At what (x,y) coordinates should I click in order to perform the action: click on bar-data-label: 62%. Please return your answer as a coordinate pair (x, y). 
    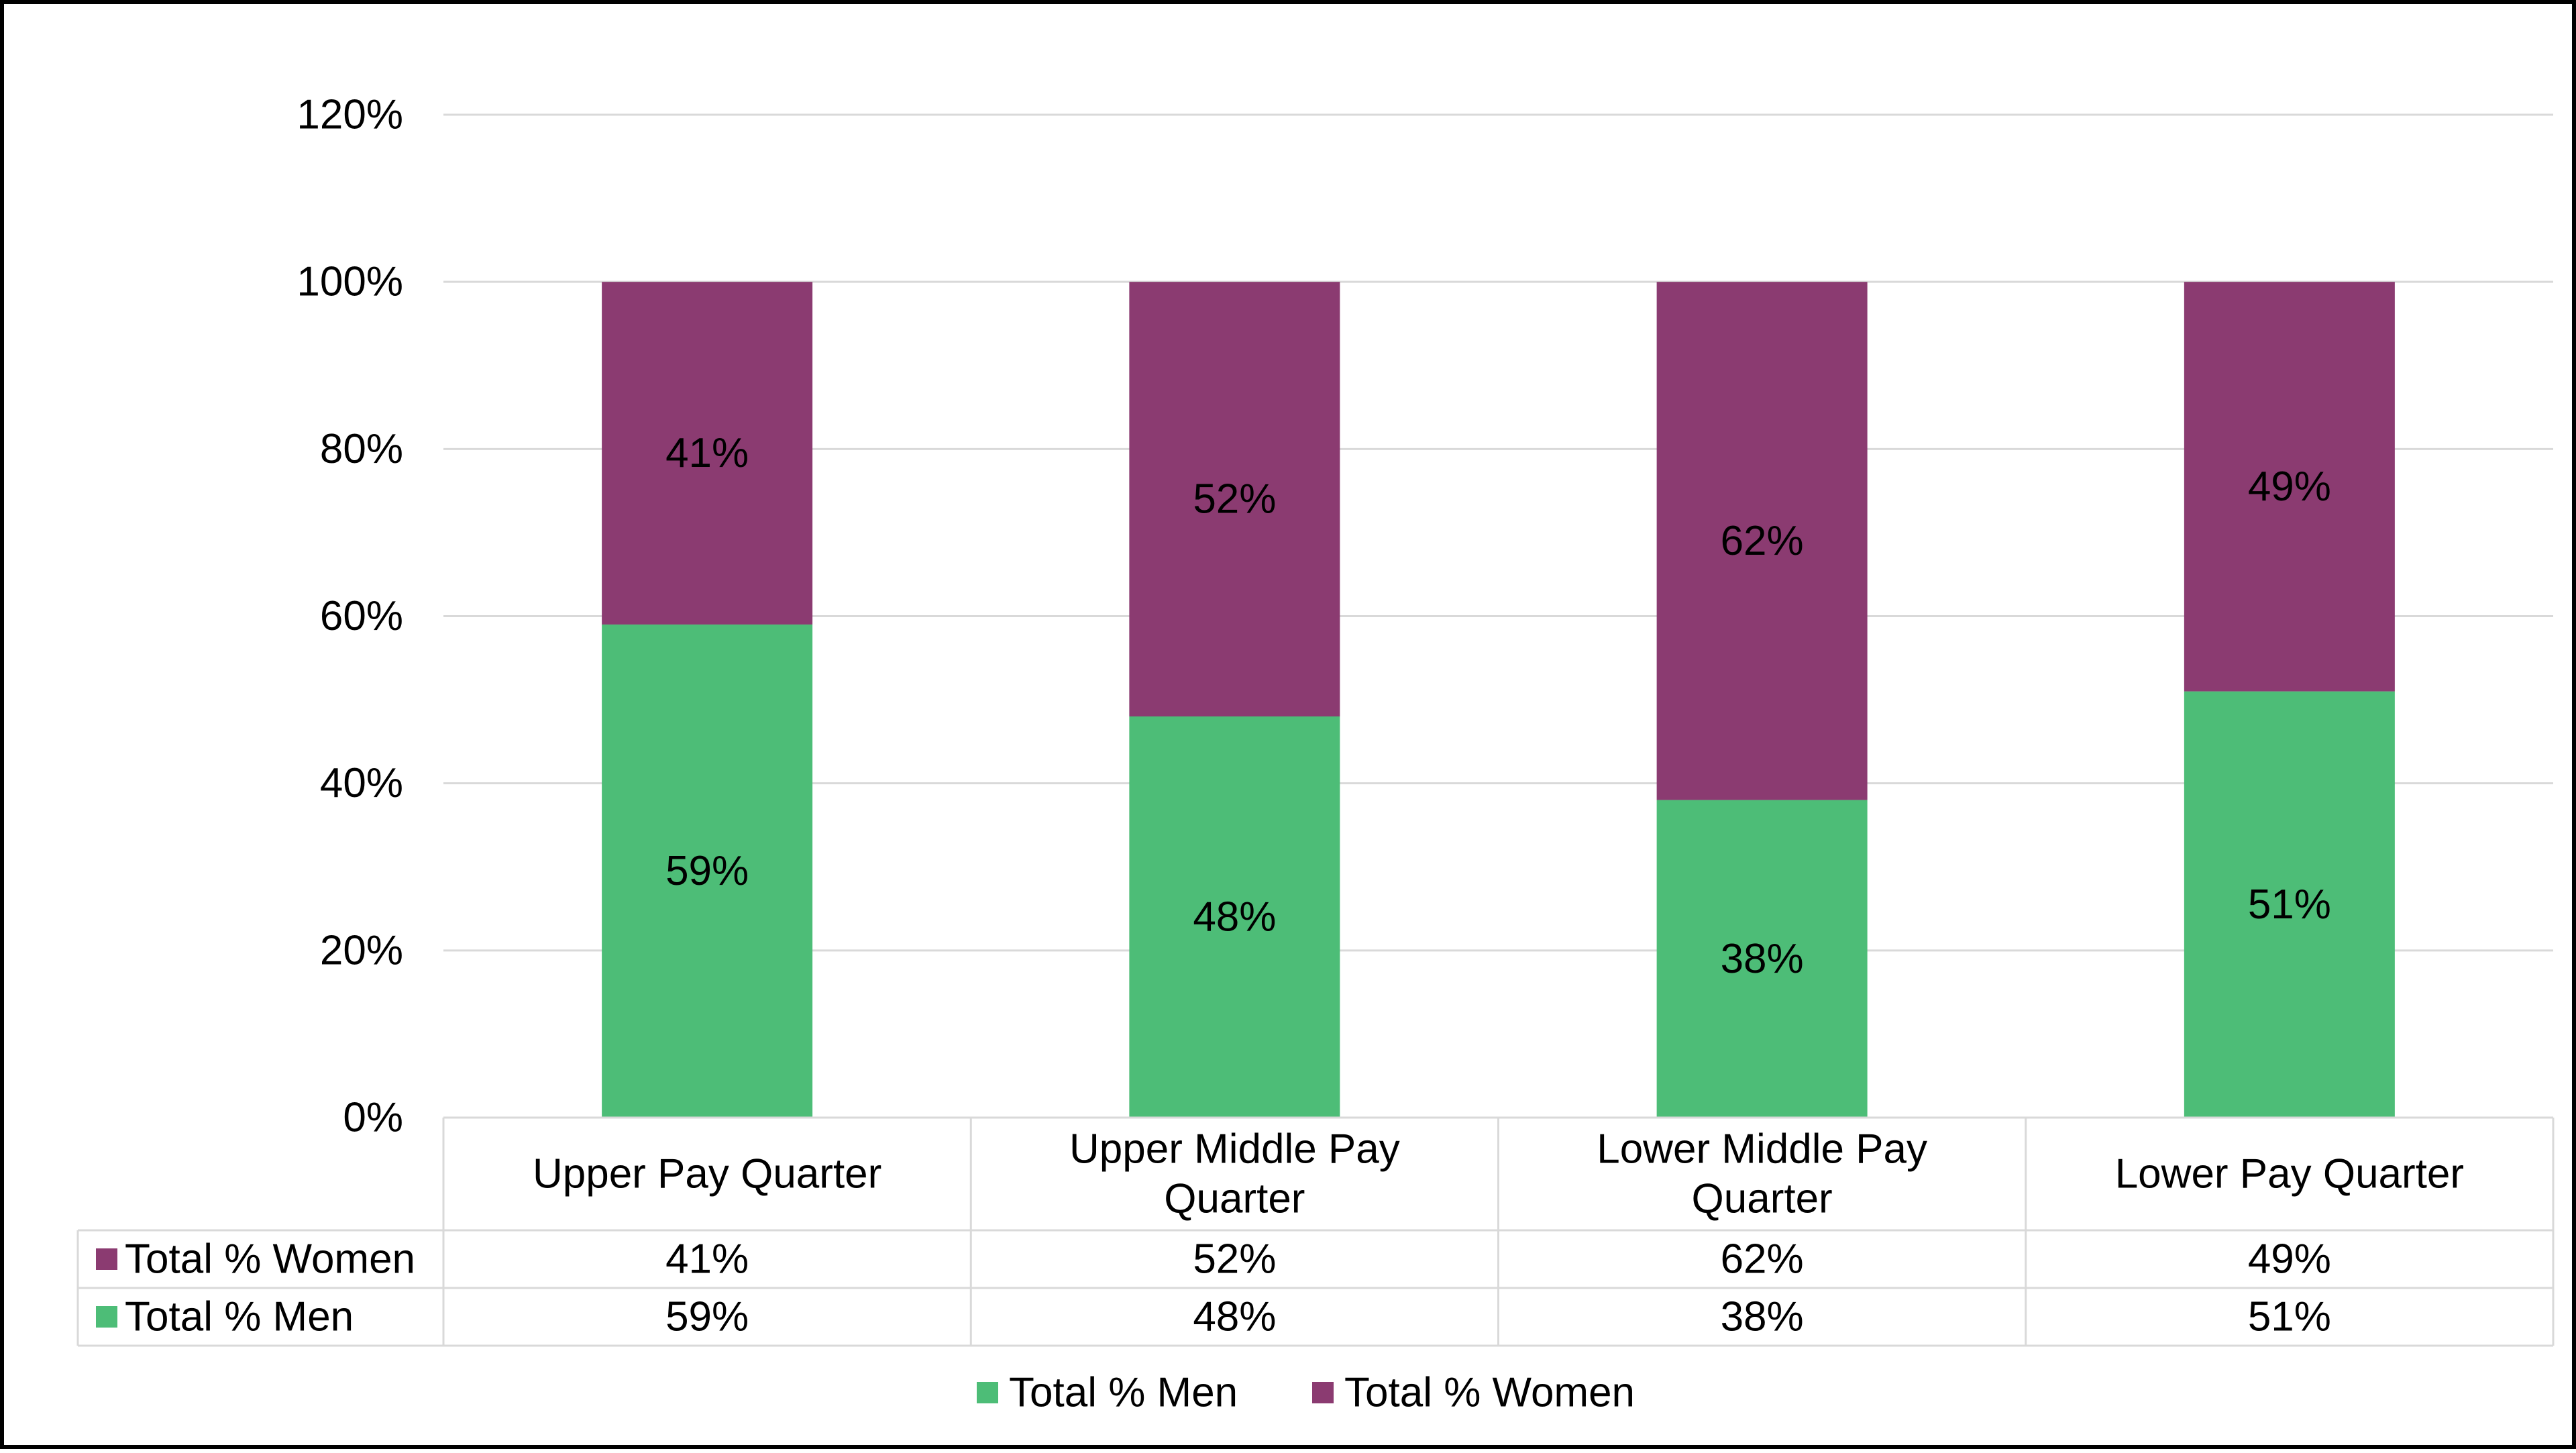
    Looking at the image, I should click on (1762, 541).